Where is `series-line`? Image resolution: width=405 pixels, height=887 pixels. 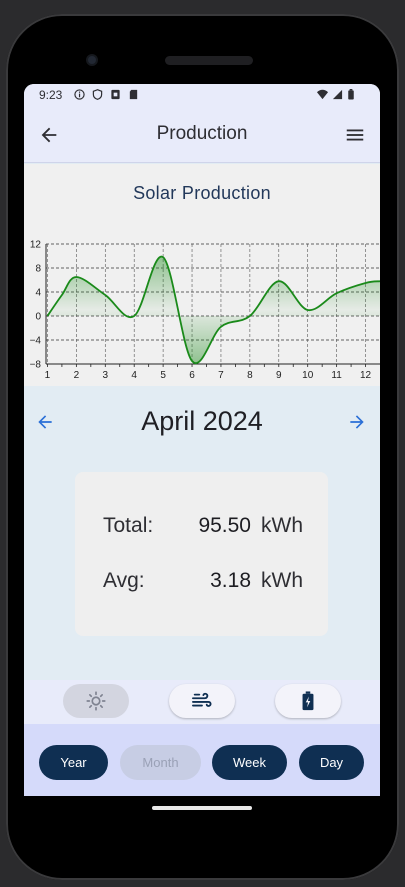 series-line is located at coordinates (213, 310).